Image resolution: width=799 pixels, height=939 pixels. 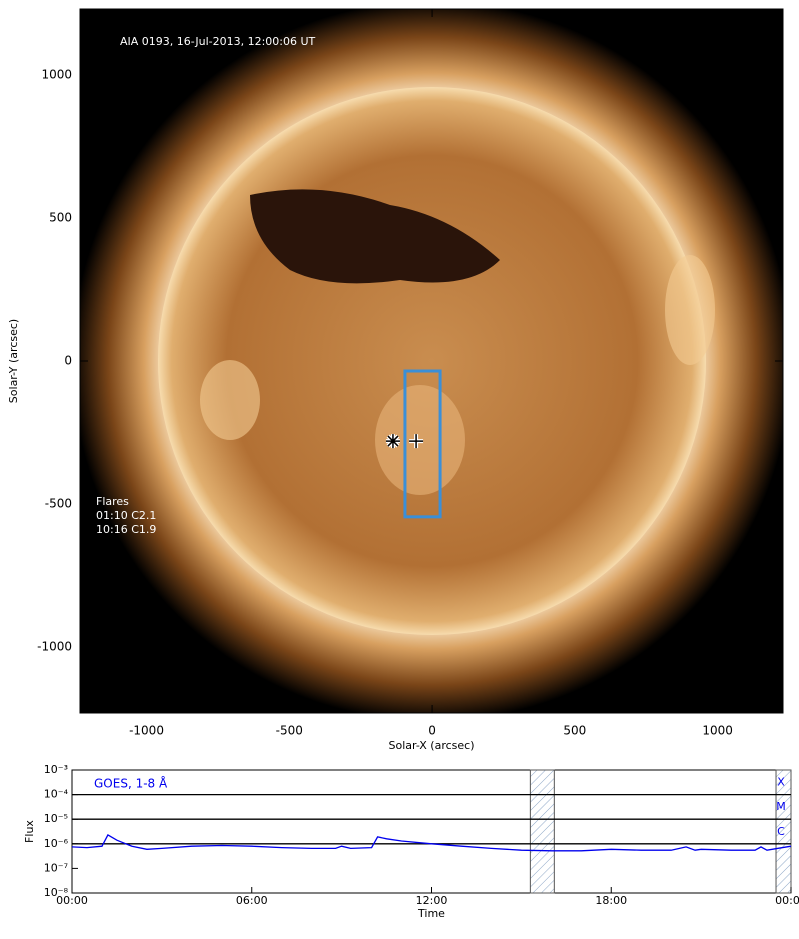 What do you see at coordinates (58, 503) in the screenshot?
I see `y-tick-label: -500` at bounding box center [58, 503].